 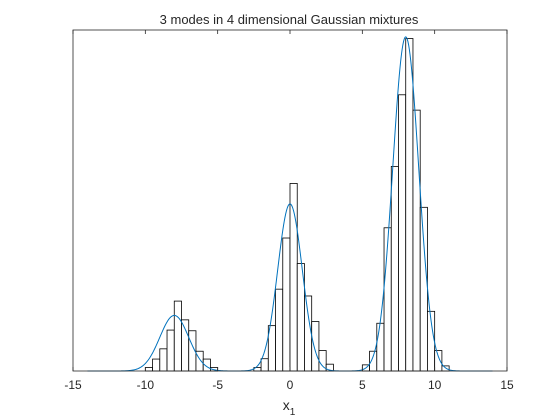 I want to click on x-tick-label: -10, so click(x=146, y=385).